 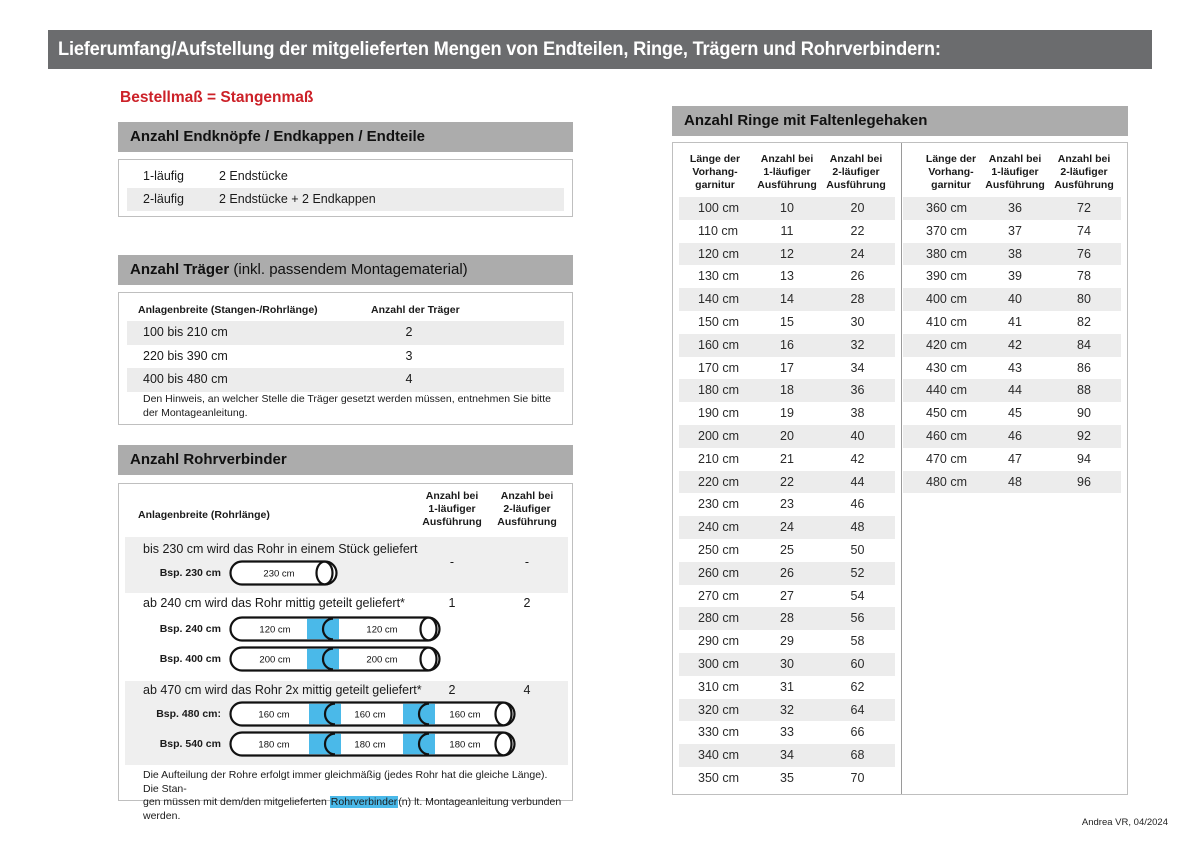 What do you see at coordinates (787, 481) in the screenshot?
I see `cell-anzahl-1laeufig: 22` at bounding box center [787, 481].